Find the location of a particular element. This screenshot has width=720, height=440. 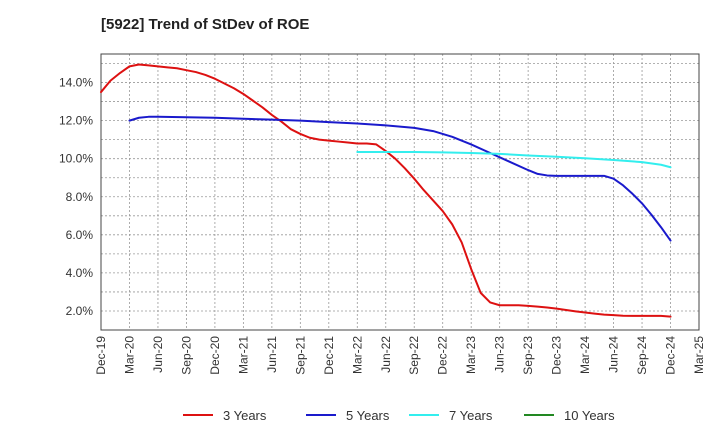

x-tick-label: Mar-25 is located at coordinates (699, 355).